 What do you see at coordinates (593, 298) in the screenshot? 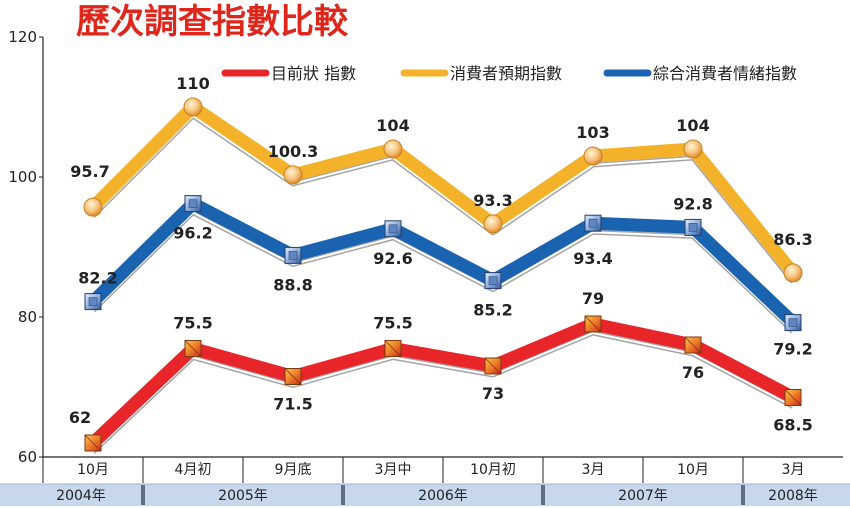
I see `data-label: 79` at bounding box center [593, 298].